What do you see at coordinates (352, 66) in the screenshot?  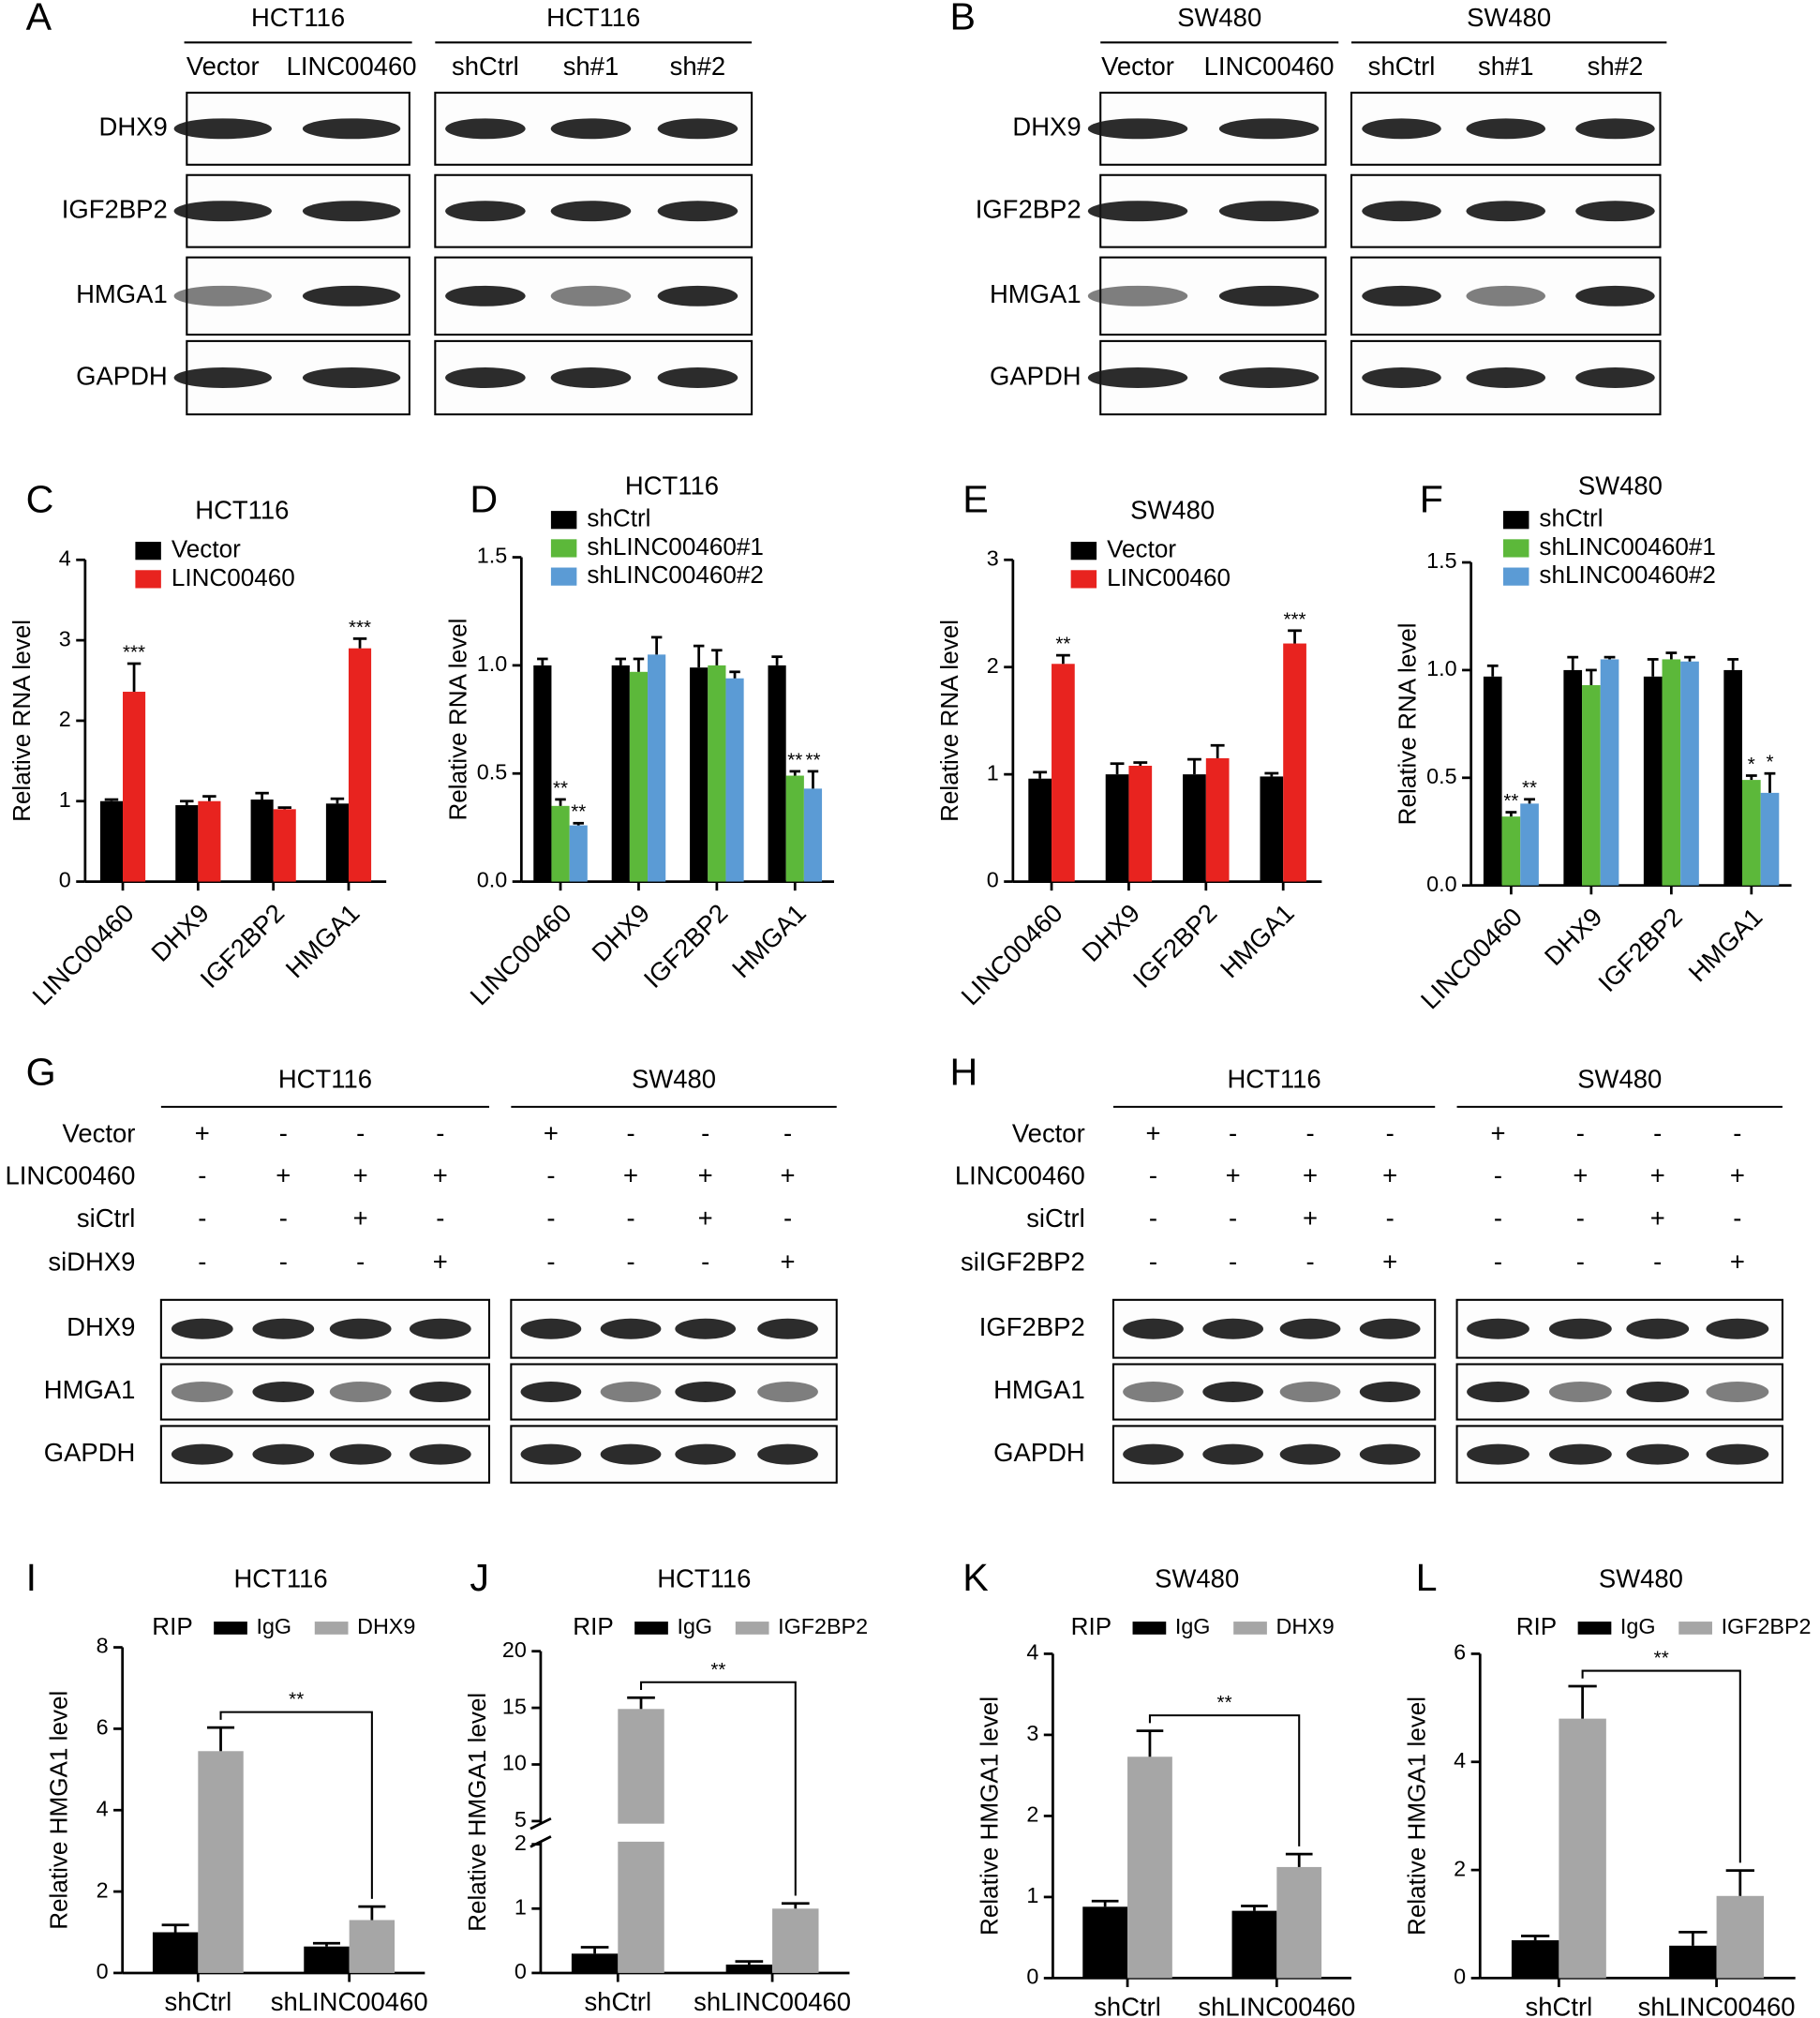 I see `lane-label: LINC00460` at bounding box center [352, 66].